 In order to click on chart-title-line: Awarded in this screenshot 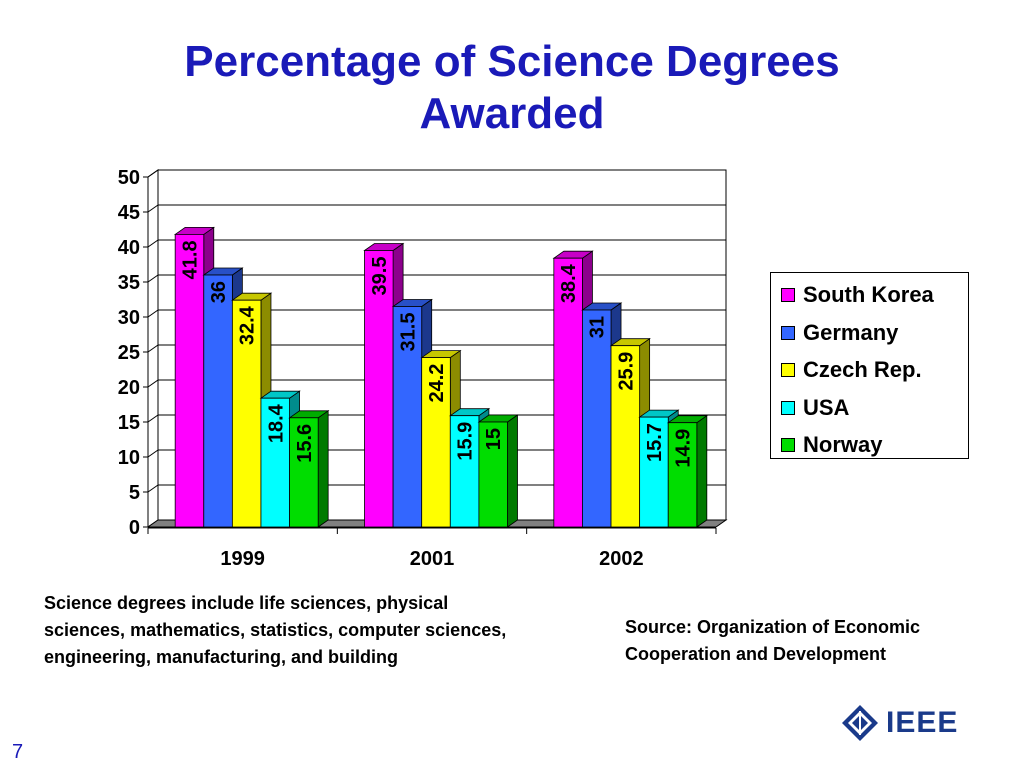, I will do `click(512, 113)`.